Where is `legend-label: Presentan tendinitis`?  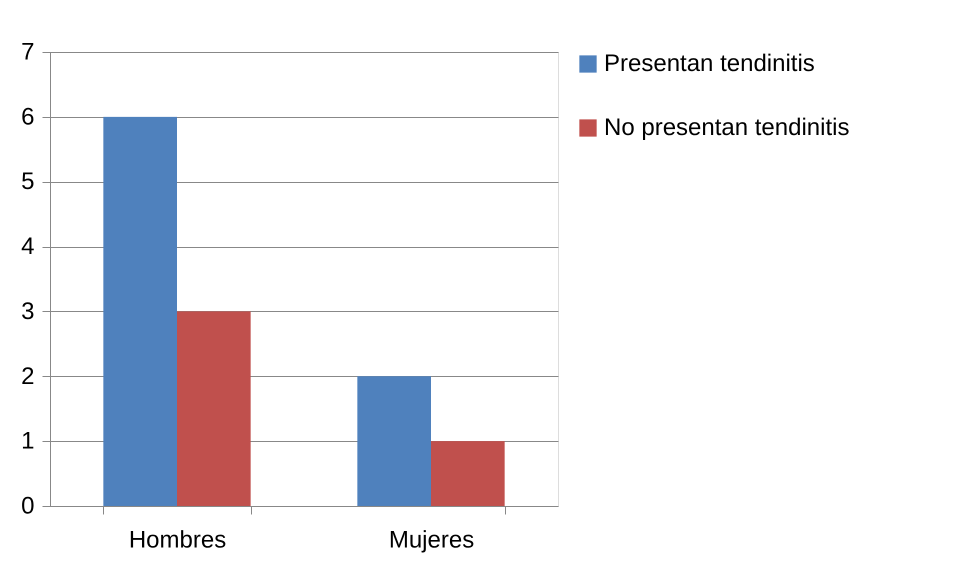
legend-label: Presentan tendinitis is located at coordinates (709, 63).